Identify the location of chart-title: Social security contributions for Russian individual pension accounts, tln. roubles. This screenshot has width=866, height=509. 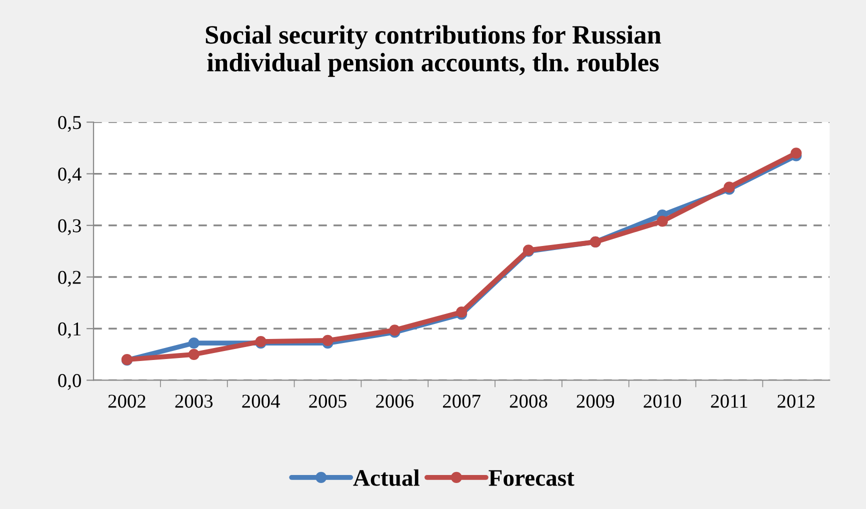
(434, 50).